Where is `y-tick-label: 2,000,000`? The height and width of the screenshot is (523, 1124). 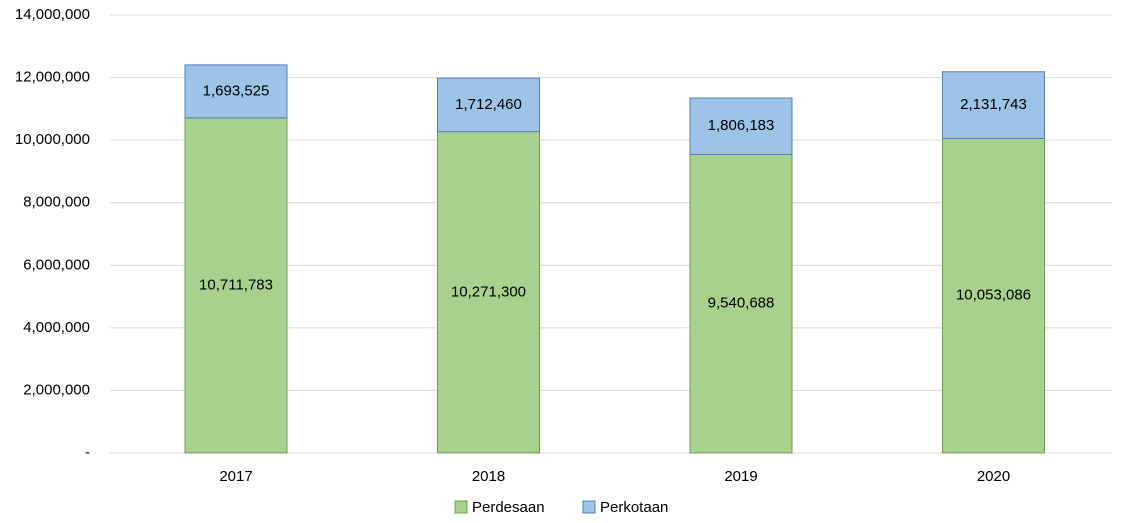
y-tick-label: 2,000,000 is located at coordinates (56, 389).